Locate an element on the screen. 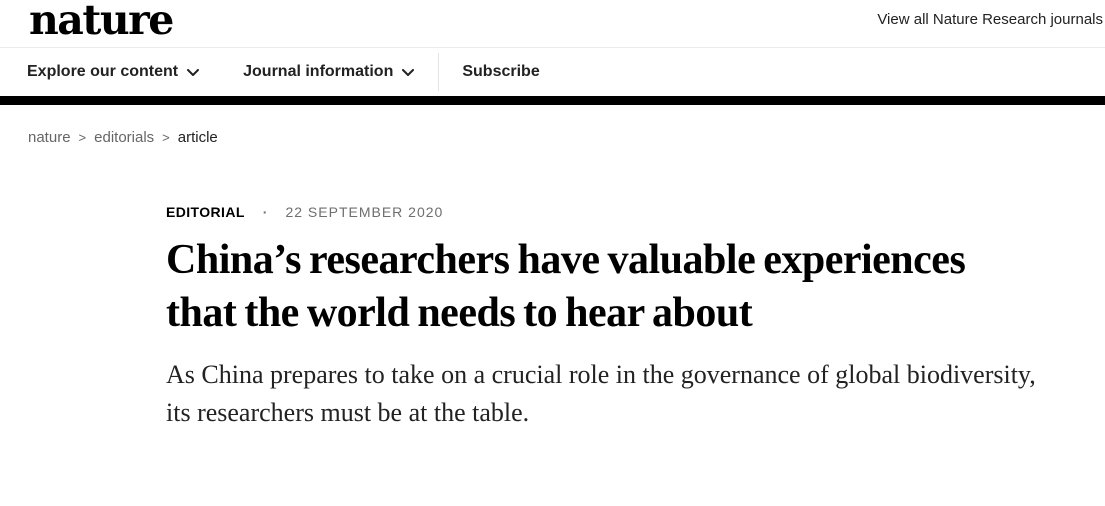 This screenshot has height=506, width=1105. view-all-journals-link: View all Nature Research journals is located at coordinates (990, 19).